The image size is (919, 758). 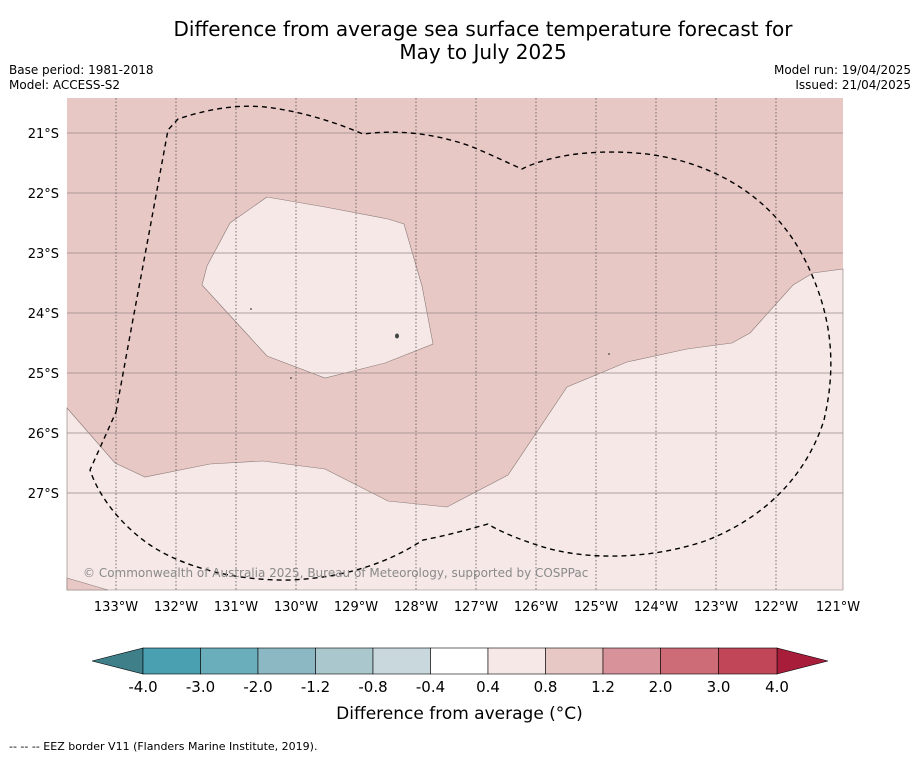 I want to click on colorbar-tick-label: 1.2, so click(x=603, y=687).